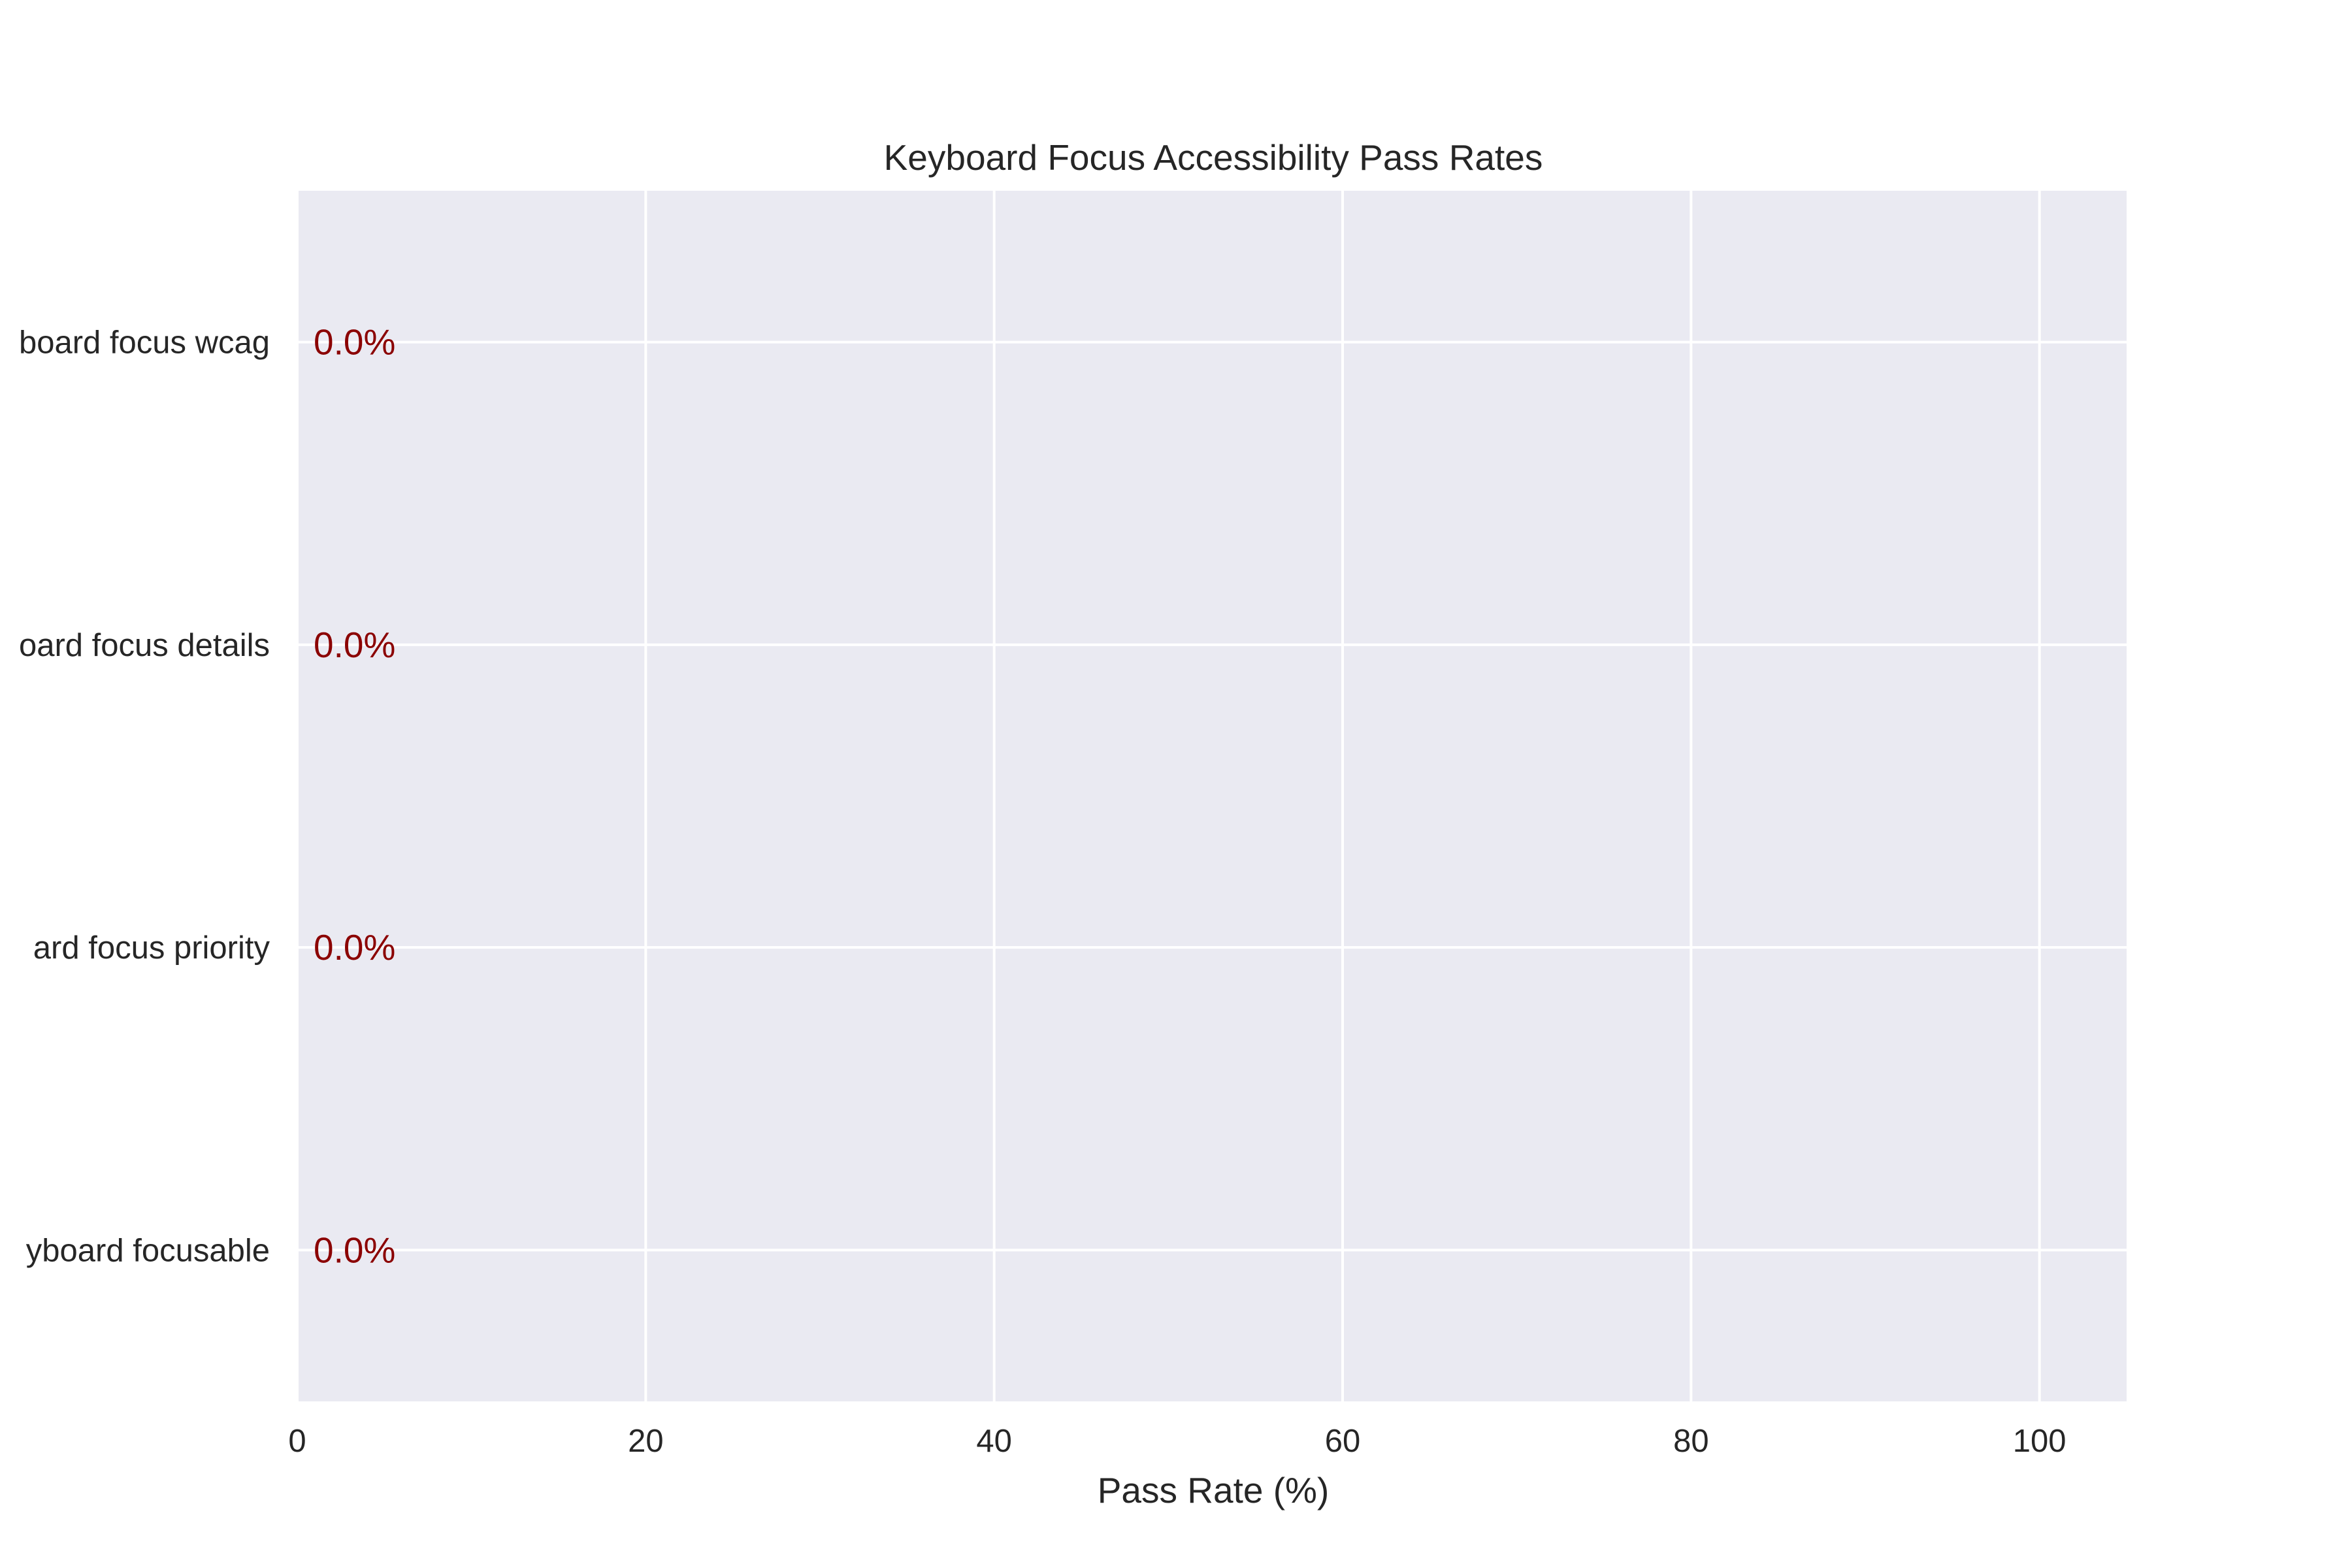  What do you see at coordinates (144, 343) in the screenshot?
I see `y-tick-label: board focus wcag` at bounding box center [144, 343].